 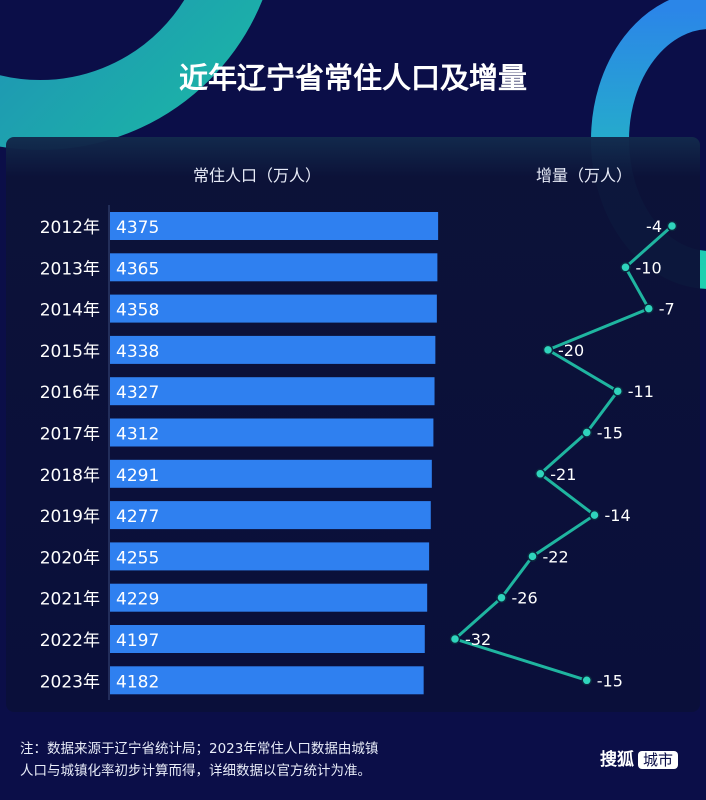 What do you see at coordinates (70, 311) in the screenshot?
I see `year-label: 2014年` at bounding box center [70, 311].